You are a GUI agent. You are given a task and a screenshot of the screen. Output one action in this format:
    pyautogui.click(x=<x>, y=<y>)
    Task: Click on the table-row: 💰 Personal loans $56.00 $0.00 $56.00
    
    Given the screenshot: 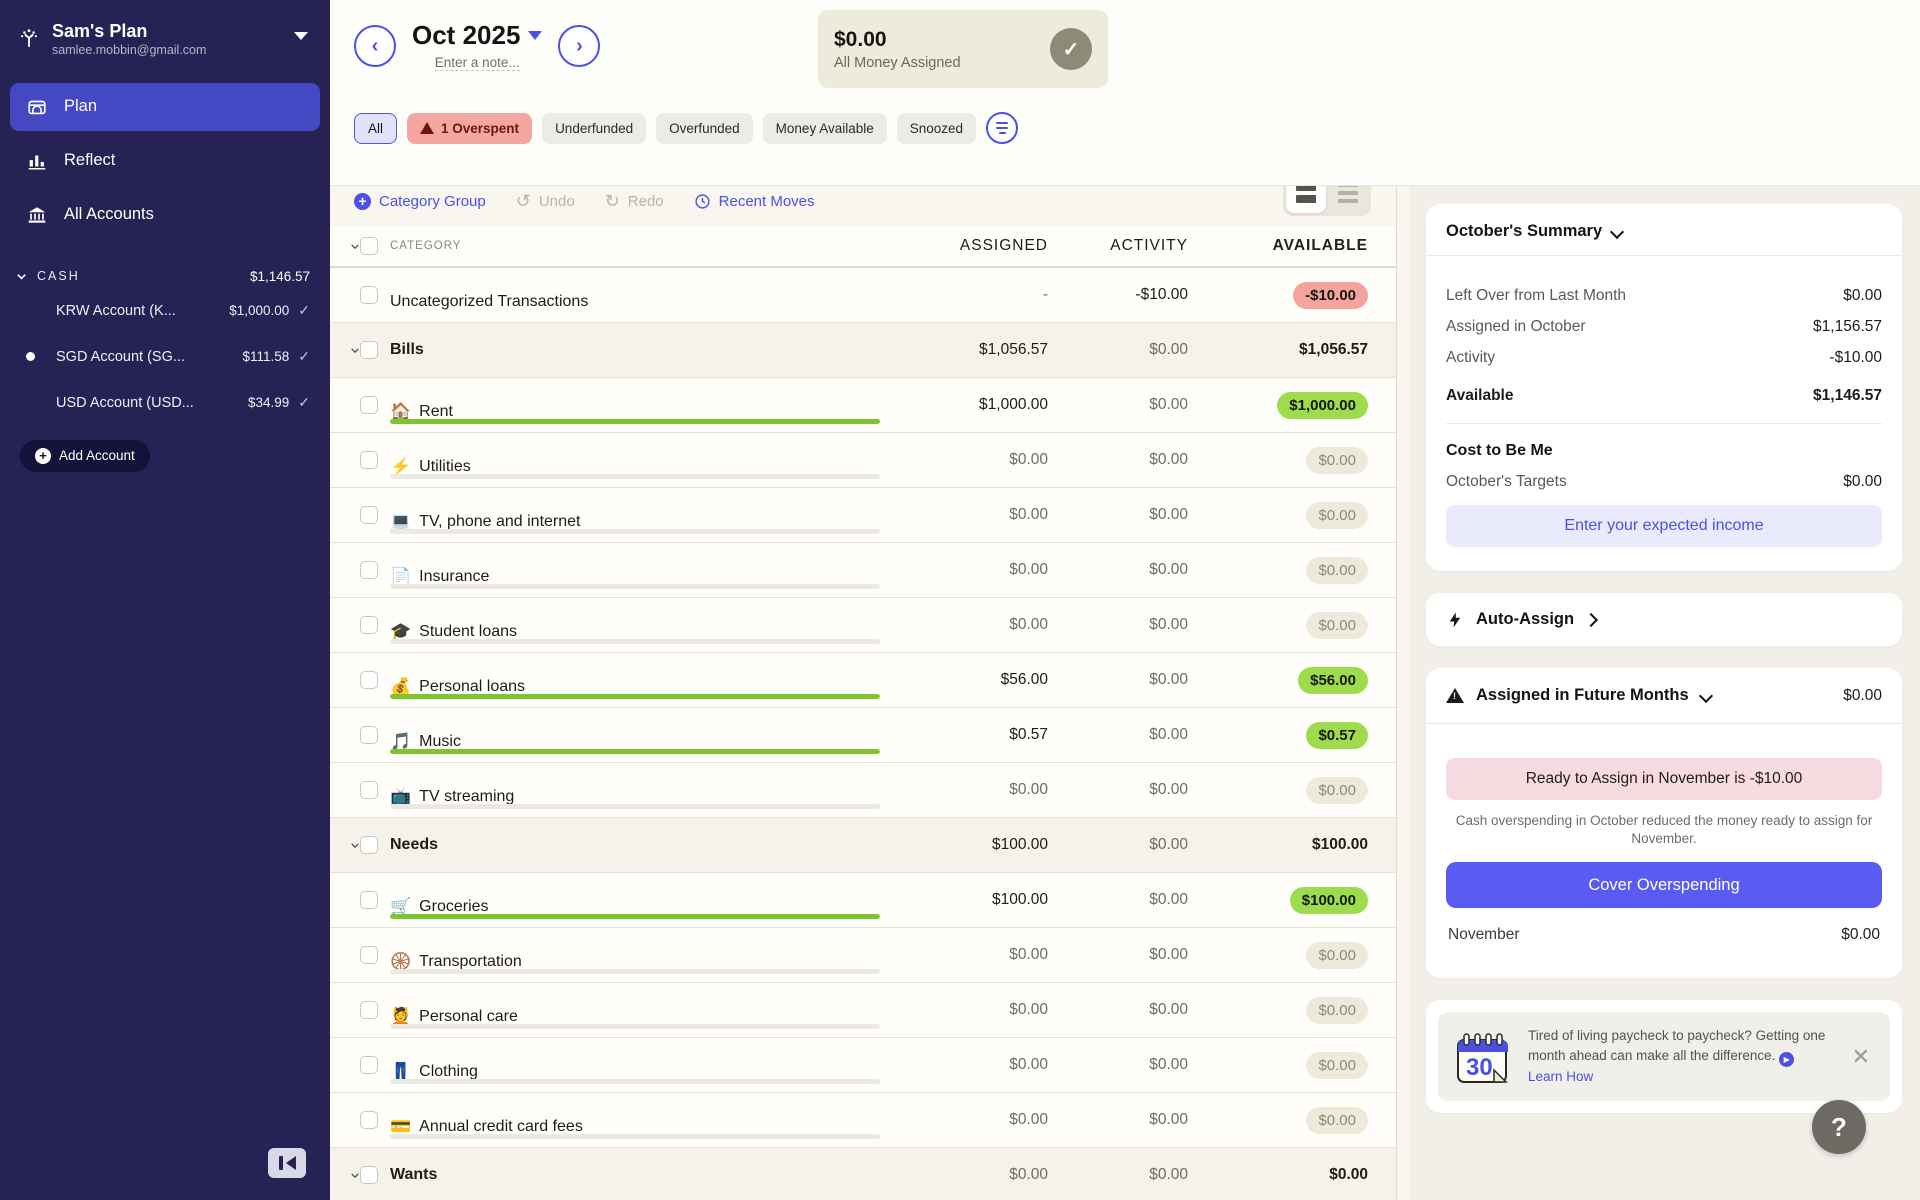 What is the action you would take?
    pyautogui.click(x=863, y=680)
    